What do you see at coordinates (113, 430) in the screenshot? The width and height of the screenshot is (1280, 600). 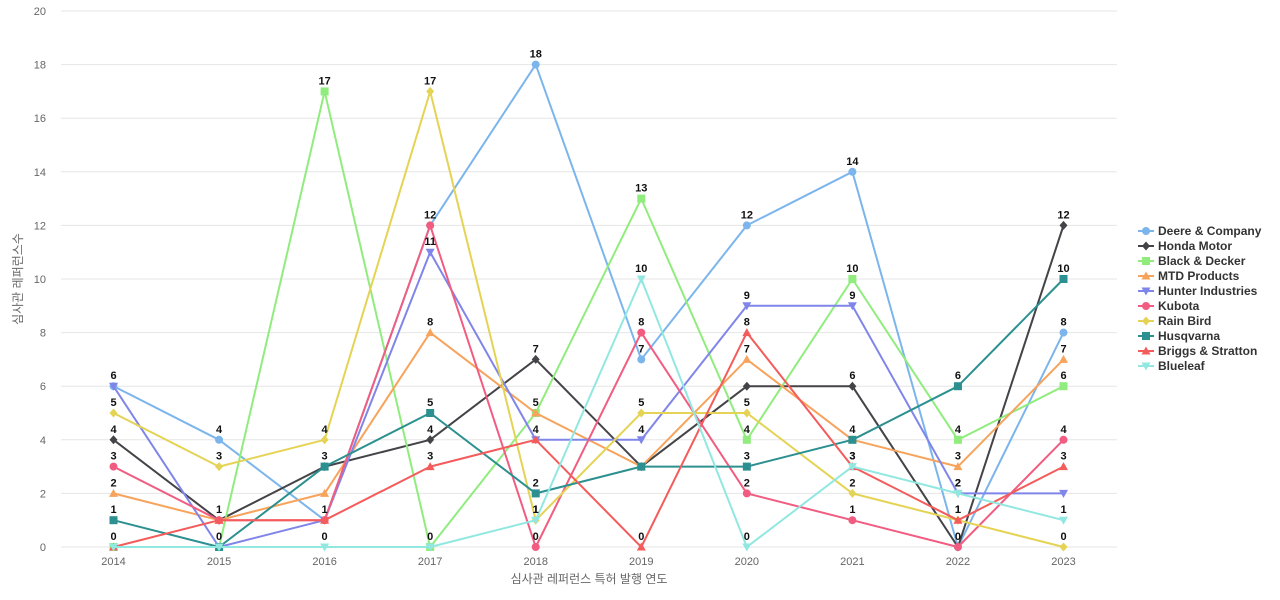 I see `data-label: 4` at bounding box center [113, 430].